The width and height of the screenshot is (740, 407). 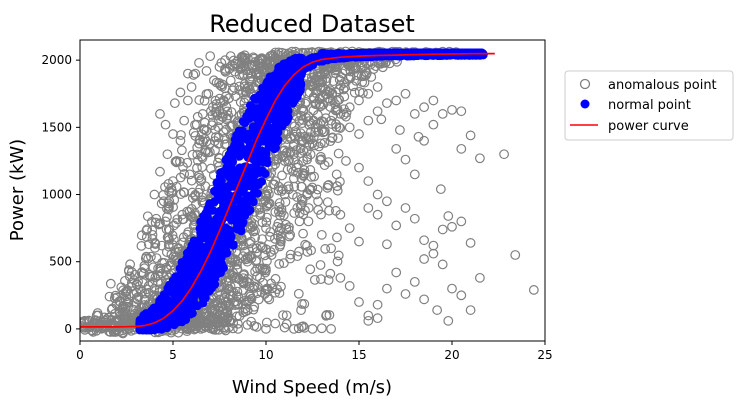 What do you see at coordinates (648, 126) in the screenshot?
I see `legend-label-curve: power curve` at bounding box center [648, 126].